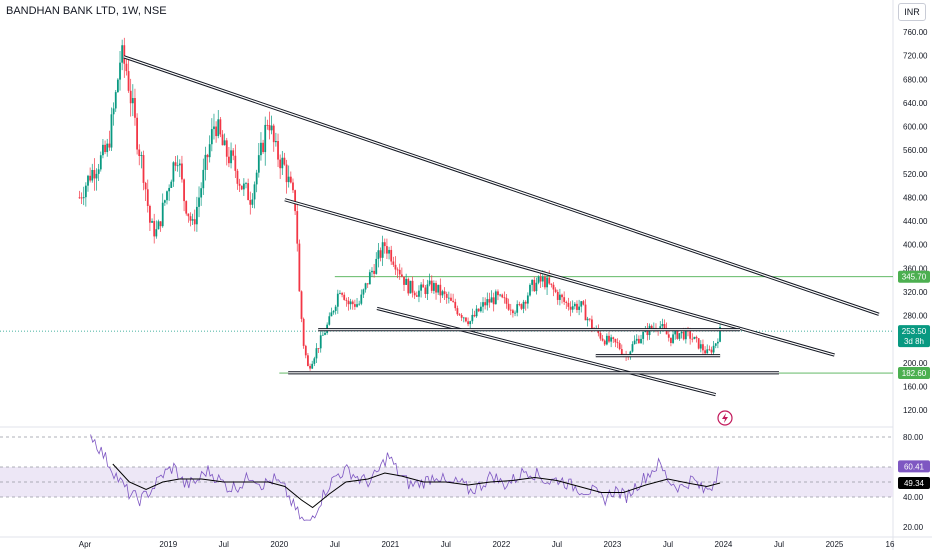 The height and width of the screenshot is (550, 932). Describe the element at coordinates (915, 56) in the screenshot. I see `price-tick-label: 720.00` at that location.